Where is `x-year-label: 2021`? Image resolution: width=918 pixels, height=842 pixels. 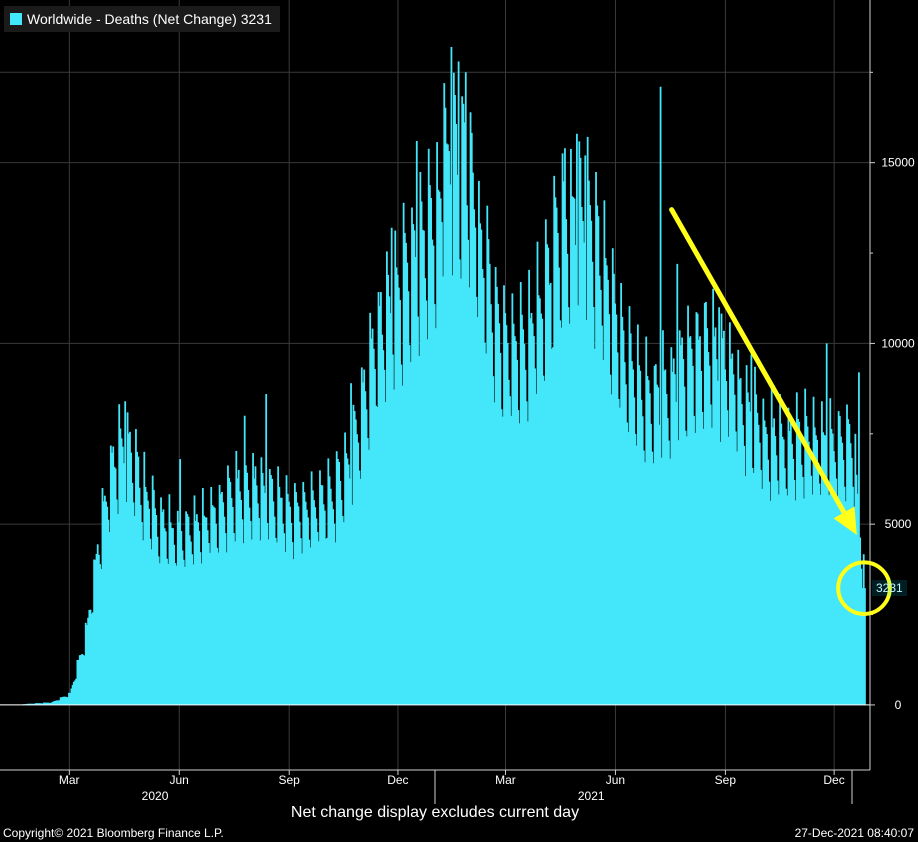 x-year-label: 2021 is located at coordinates (591, 796).